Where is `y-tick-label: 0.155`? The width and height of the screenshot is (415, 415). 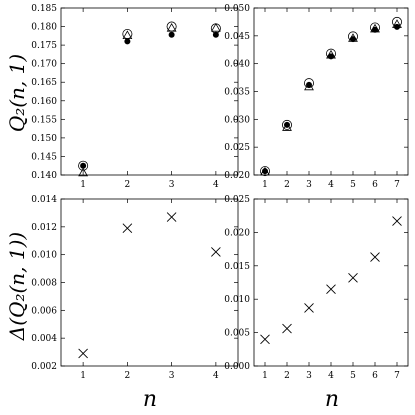
y-tick-label: 0.155 is located at coordinates (44, 120).